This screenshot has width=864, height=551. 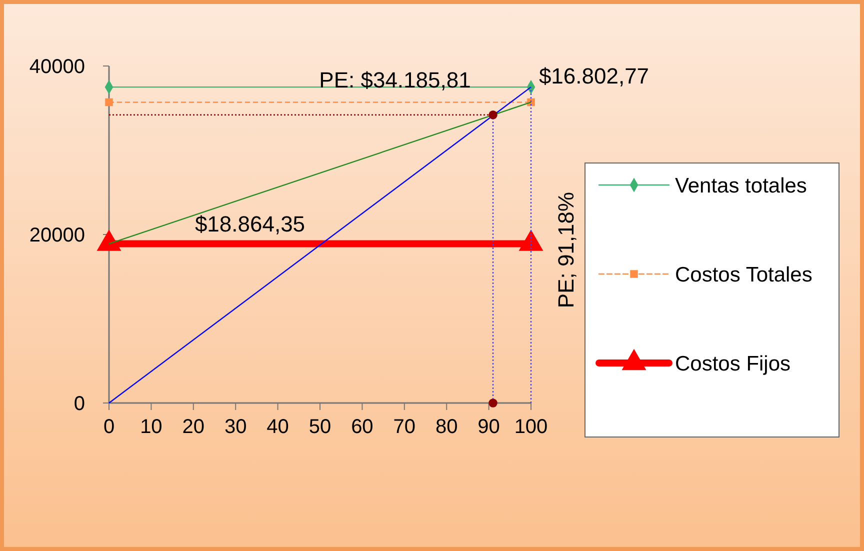 What do you see at coordinates (57, 235) in the screenshot?
I see `y-tick-label: 20000` at bounding box center [57, 235].